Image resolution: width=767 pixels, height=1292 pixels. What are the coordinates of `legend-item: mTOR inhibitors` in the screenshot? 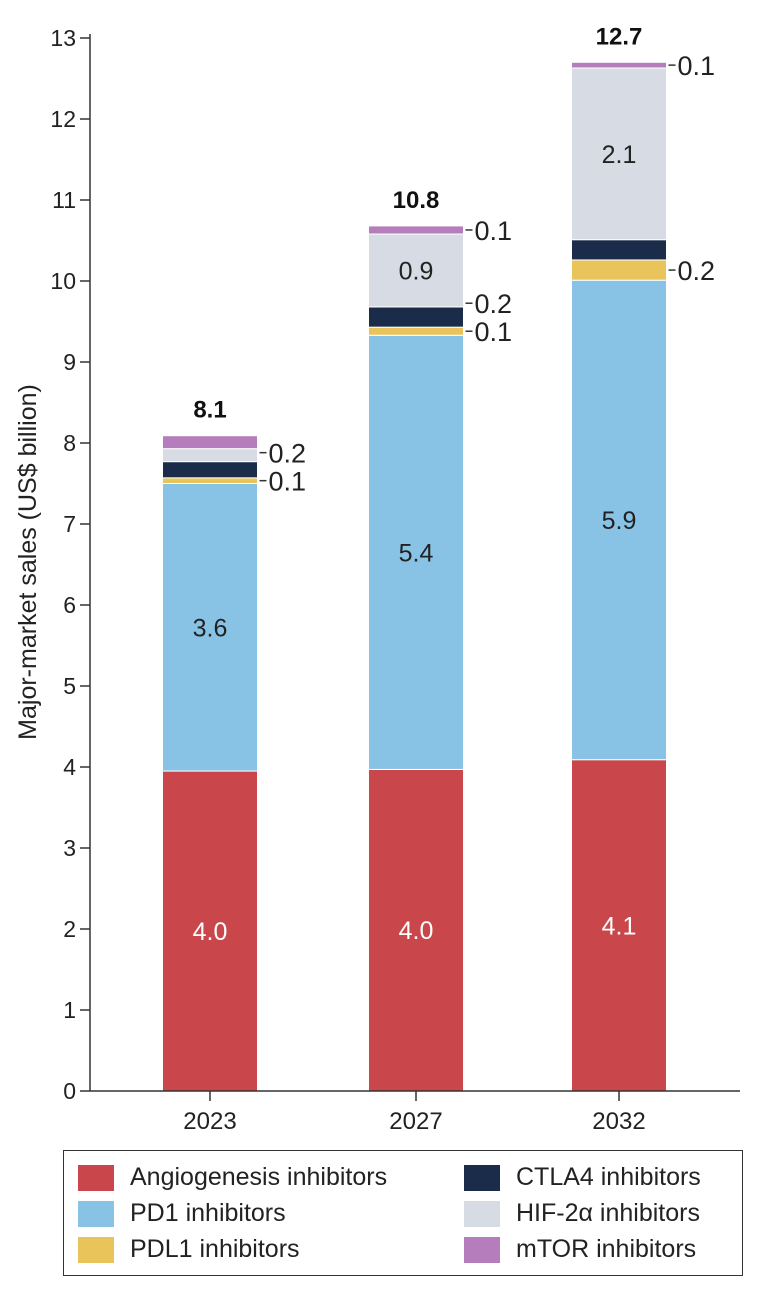 It's located at (580, 1249).